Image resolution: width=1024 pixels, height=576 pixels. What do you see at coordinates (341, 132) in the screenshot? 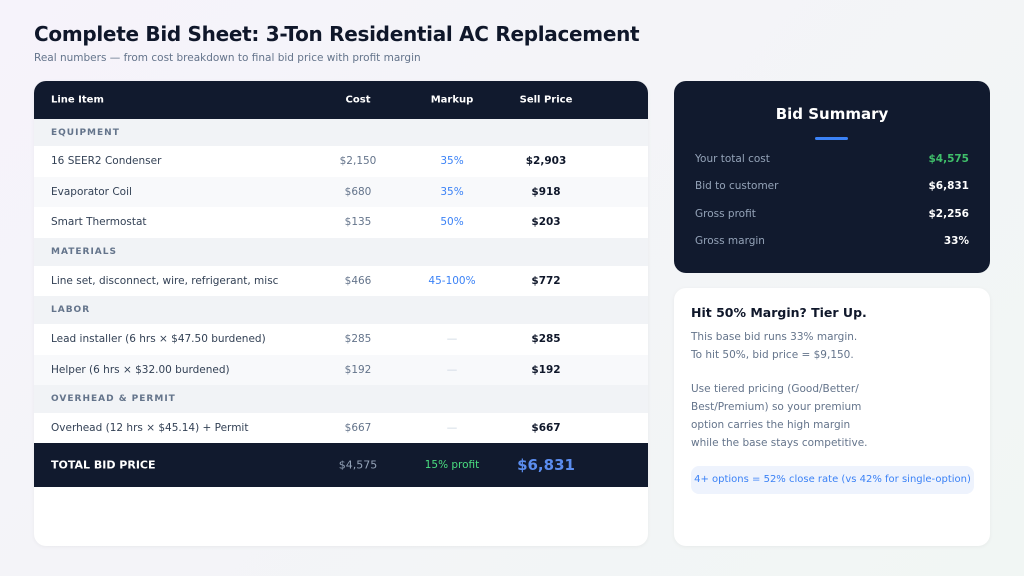
I see `section-row: EQUIPMENT` at bounding box center [341, 132].